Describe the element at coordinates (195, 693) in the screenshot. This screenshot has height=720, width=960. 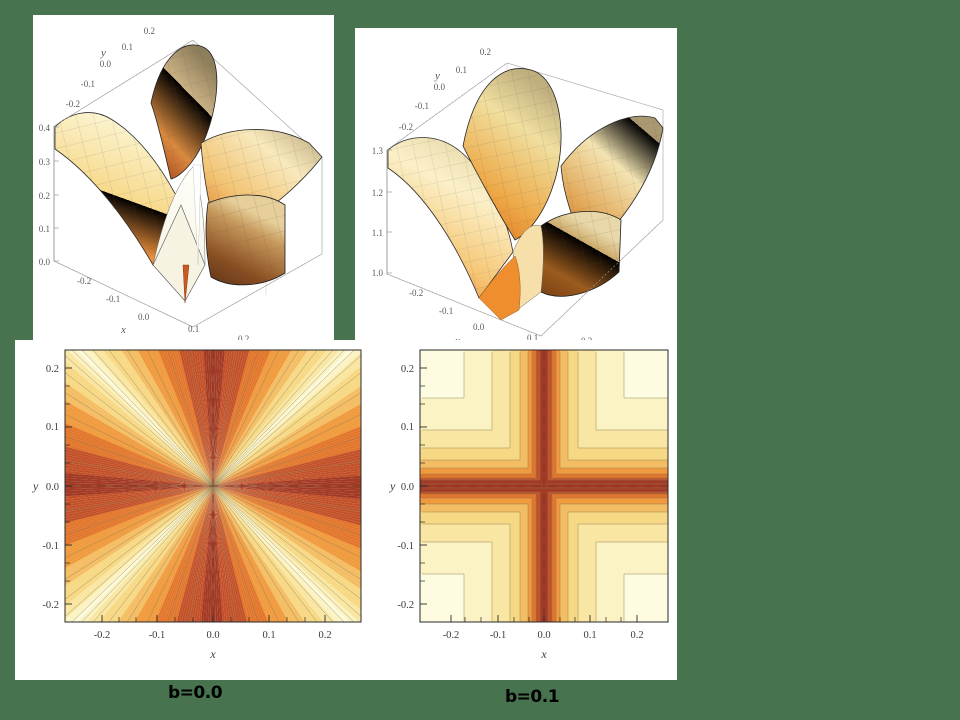
I see `caption-b0: b=0.0` at that location.